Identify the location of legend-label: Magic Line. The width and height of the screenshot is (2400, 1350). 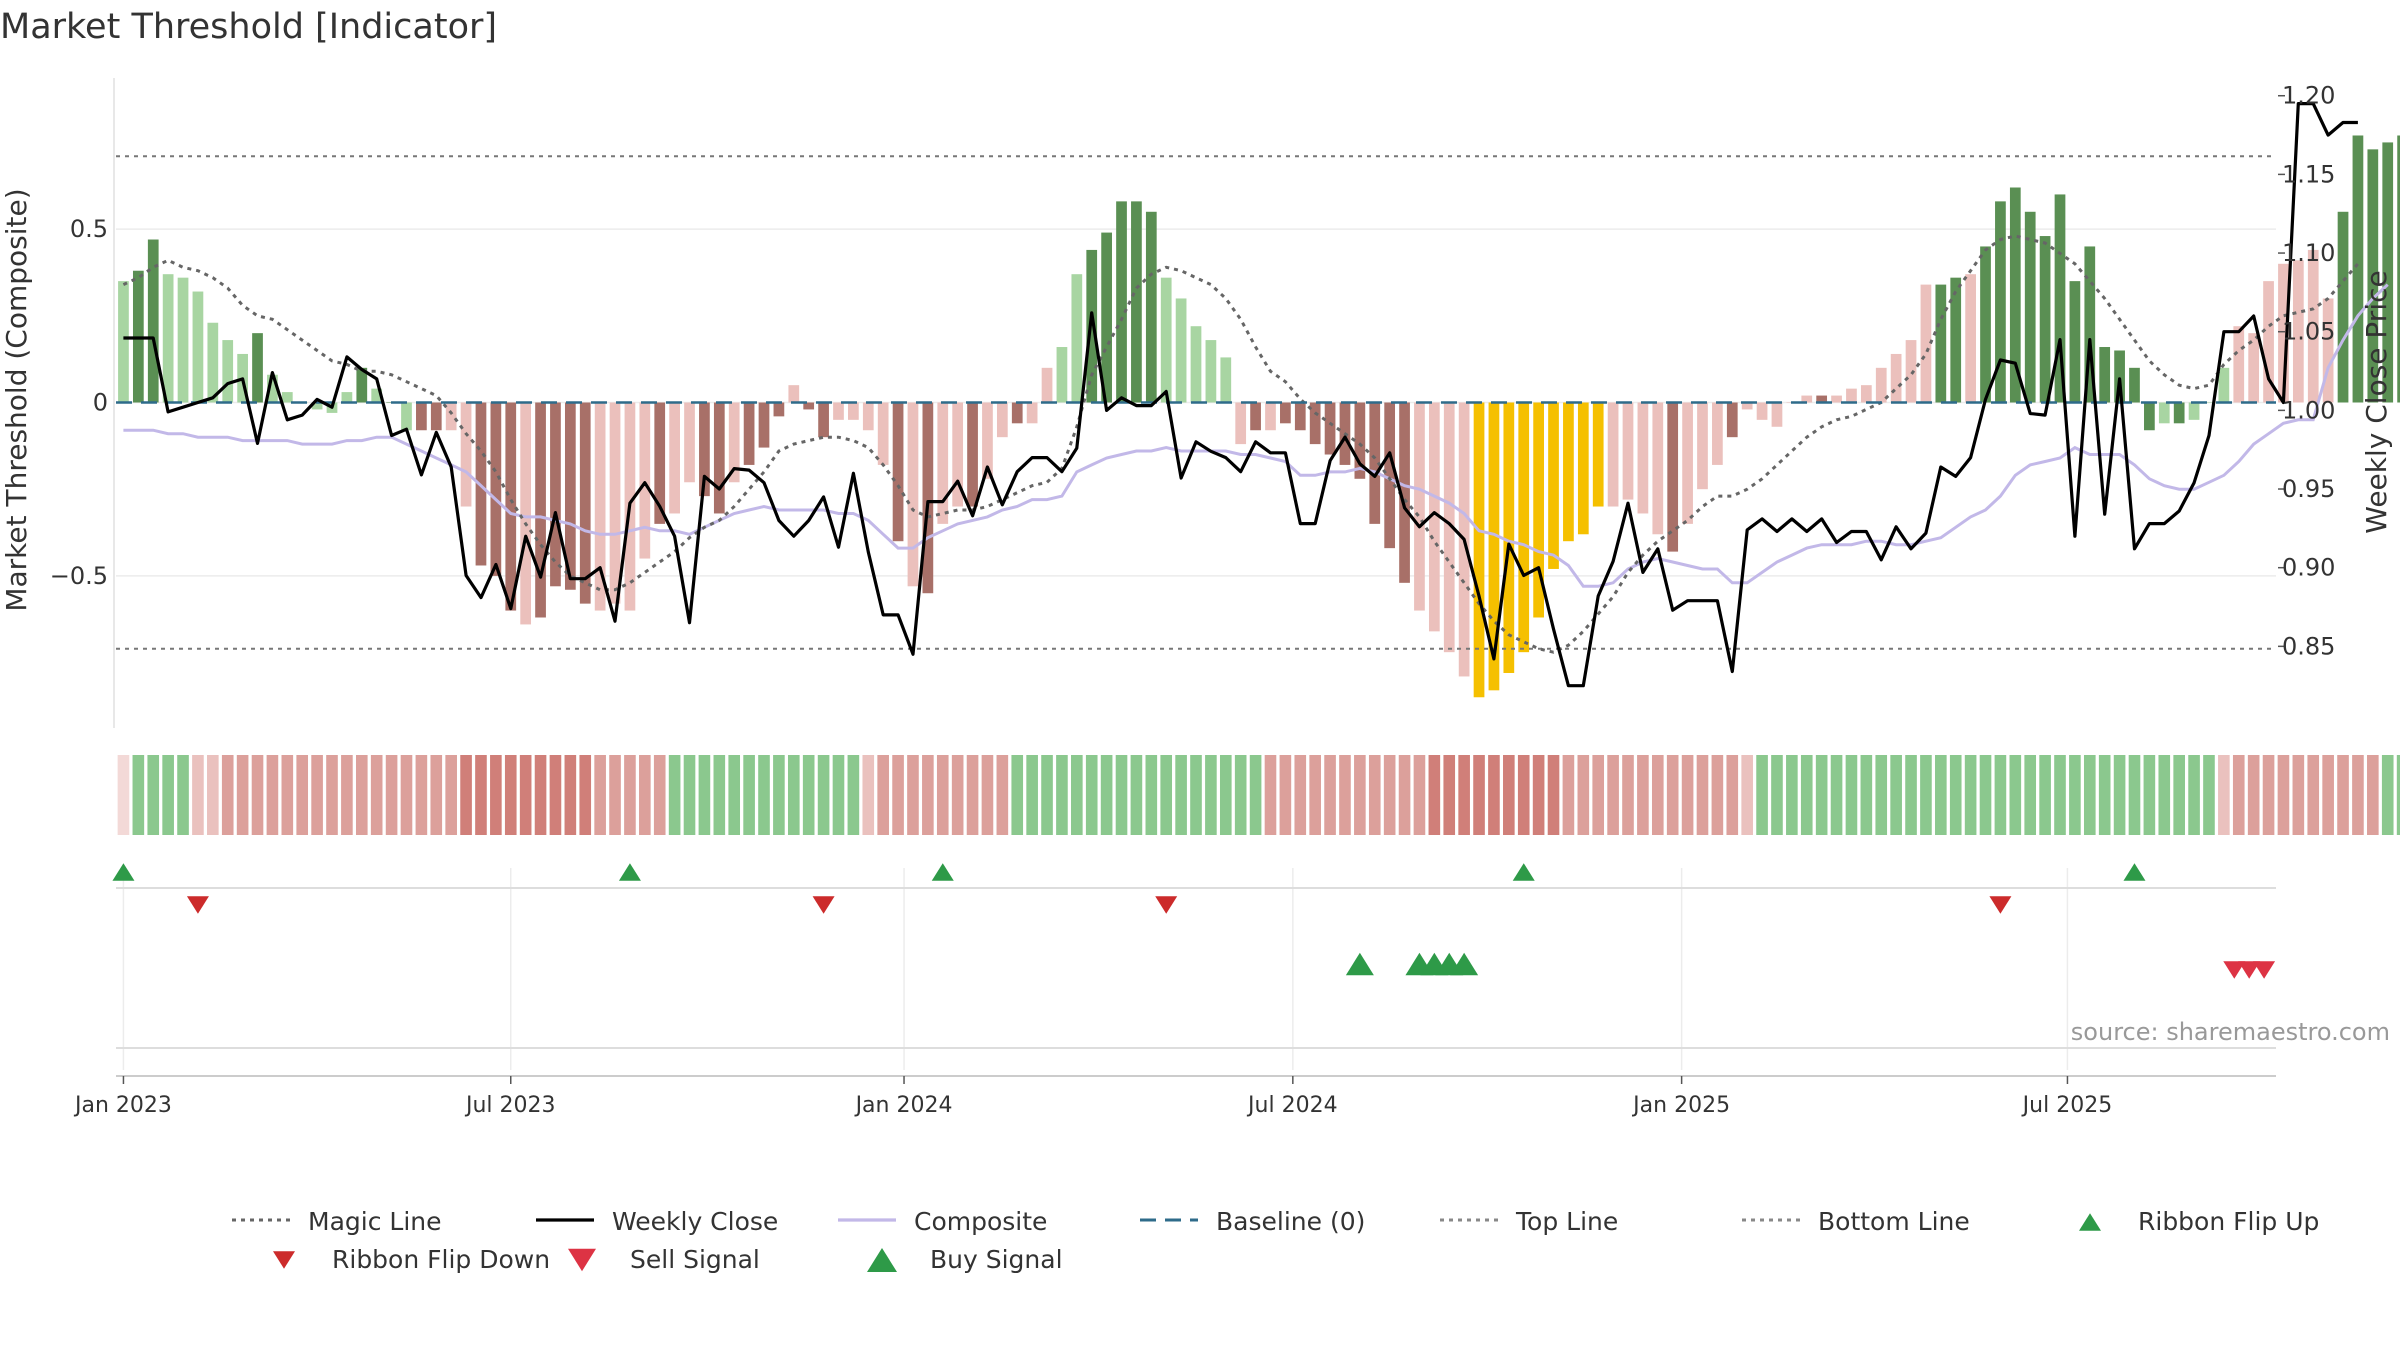
(375, 1221).